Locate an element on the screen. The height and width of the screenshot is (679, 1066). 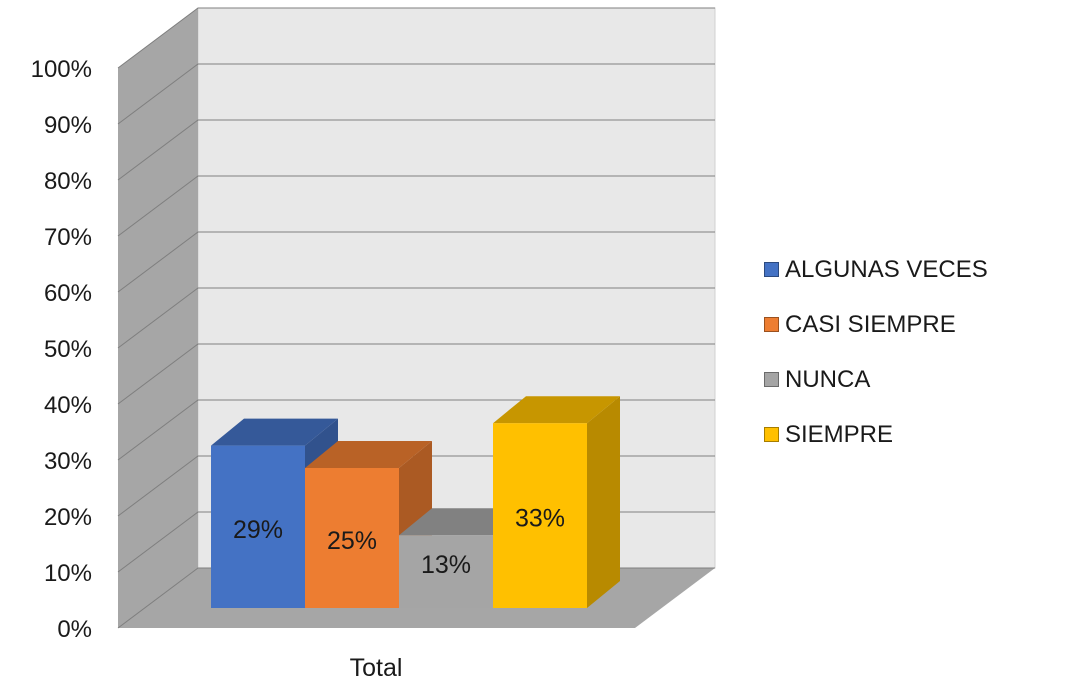
data-label: 25% is located at coordinates (352, 541).